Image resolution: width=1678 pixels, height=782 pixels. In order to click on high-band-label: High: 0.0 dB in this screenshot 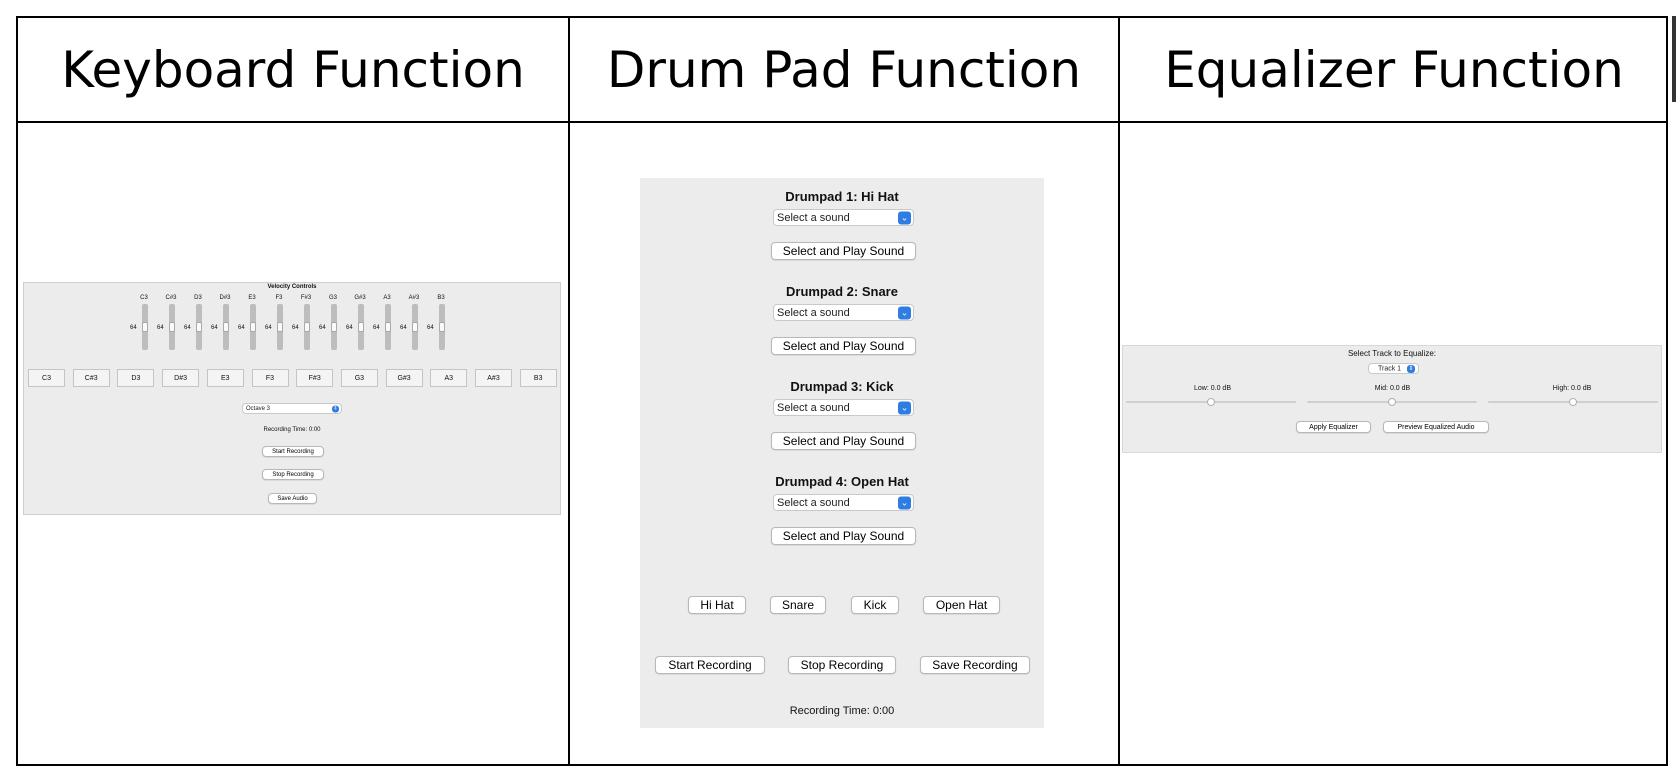, I will do `click(1572, 388)`.